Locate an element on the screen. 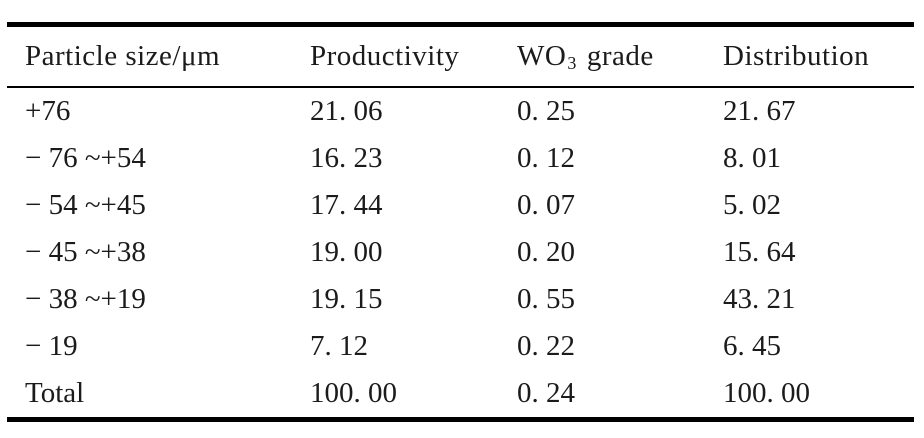 This screenshot has height=438, width=924. header-cell-distribution: Distribution is located at coordinates (796, 56).